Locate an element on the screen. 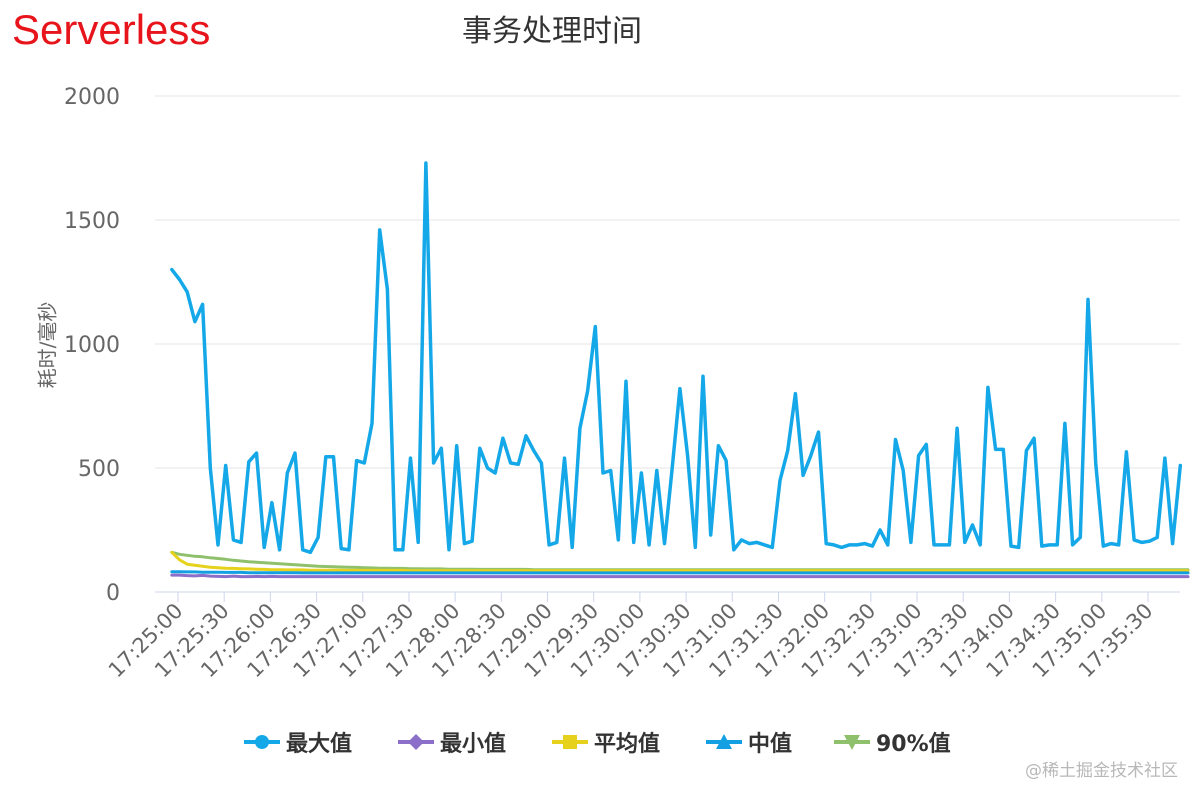 Image resolution: width=1200 pixels, height=800 pixels. legend-item-median: 中值 is located at coordinates (749, 742).